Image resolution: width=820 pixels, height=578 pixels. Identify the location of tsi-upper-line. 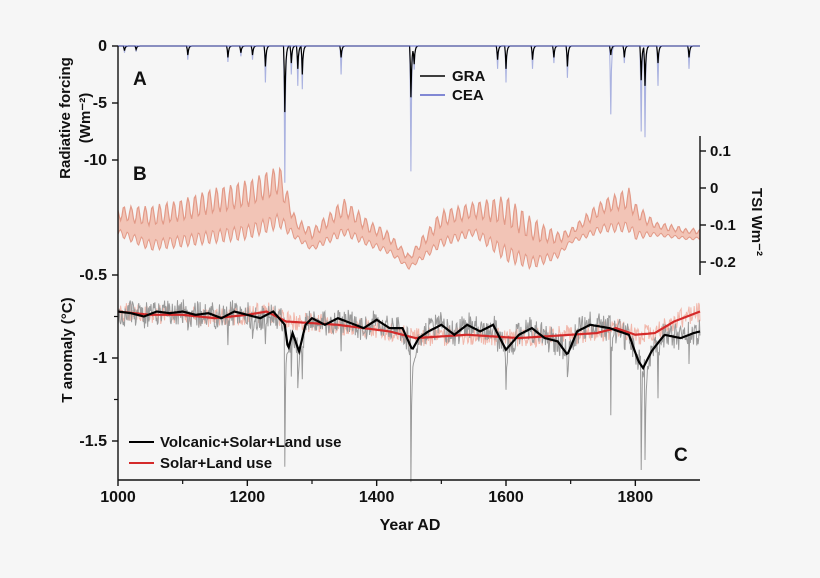
(409, 212).